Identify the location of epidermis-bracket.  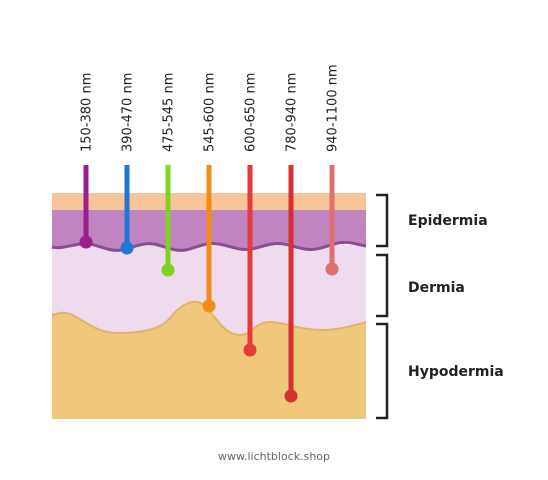
(382, 220).